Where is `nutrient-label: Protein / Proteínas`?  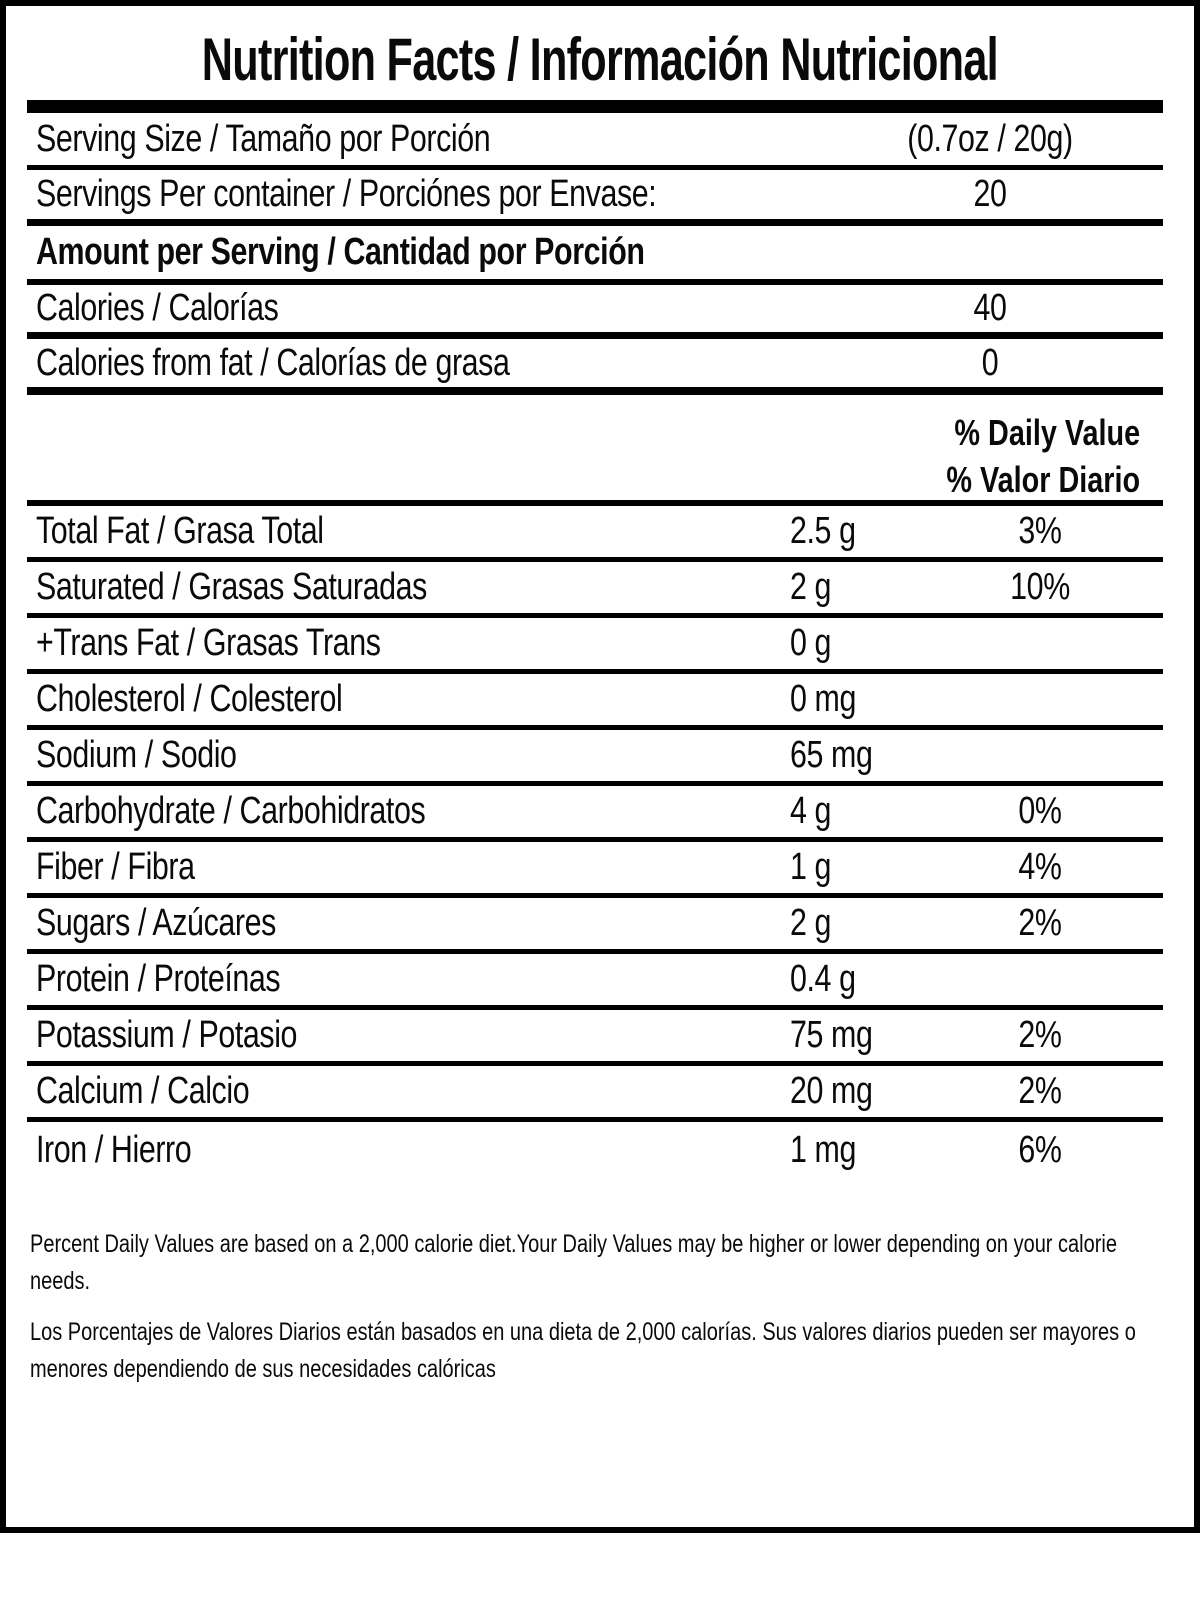 nutrient-label: Protein / Proteínas is located at coordinates (158, 979).